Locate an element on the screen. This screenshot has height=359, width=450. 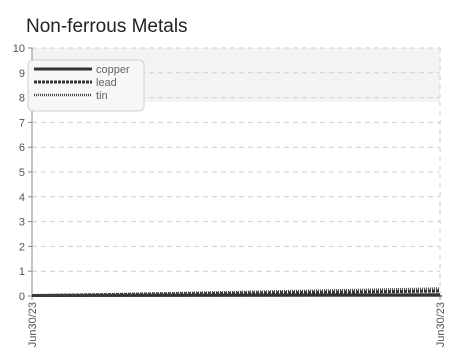
y-tick-label: 2 is located at coordinates (22, 247).